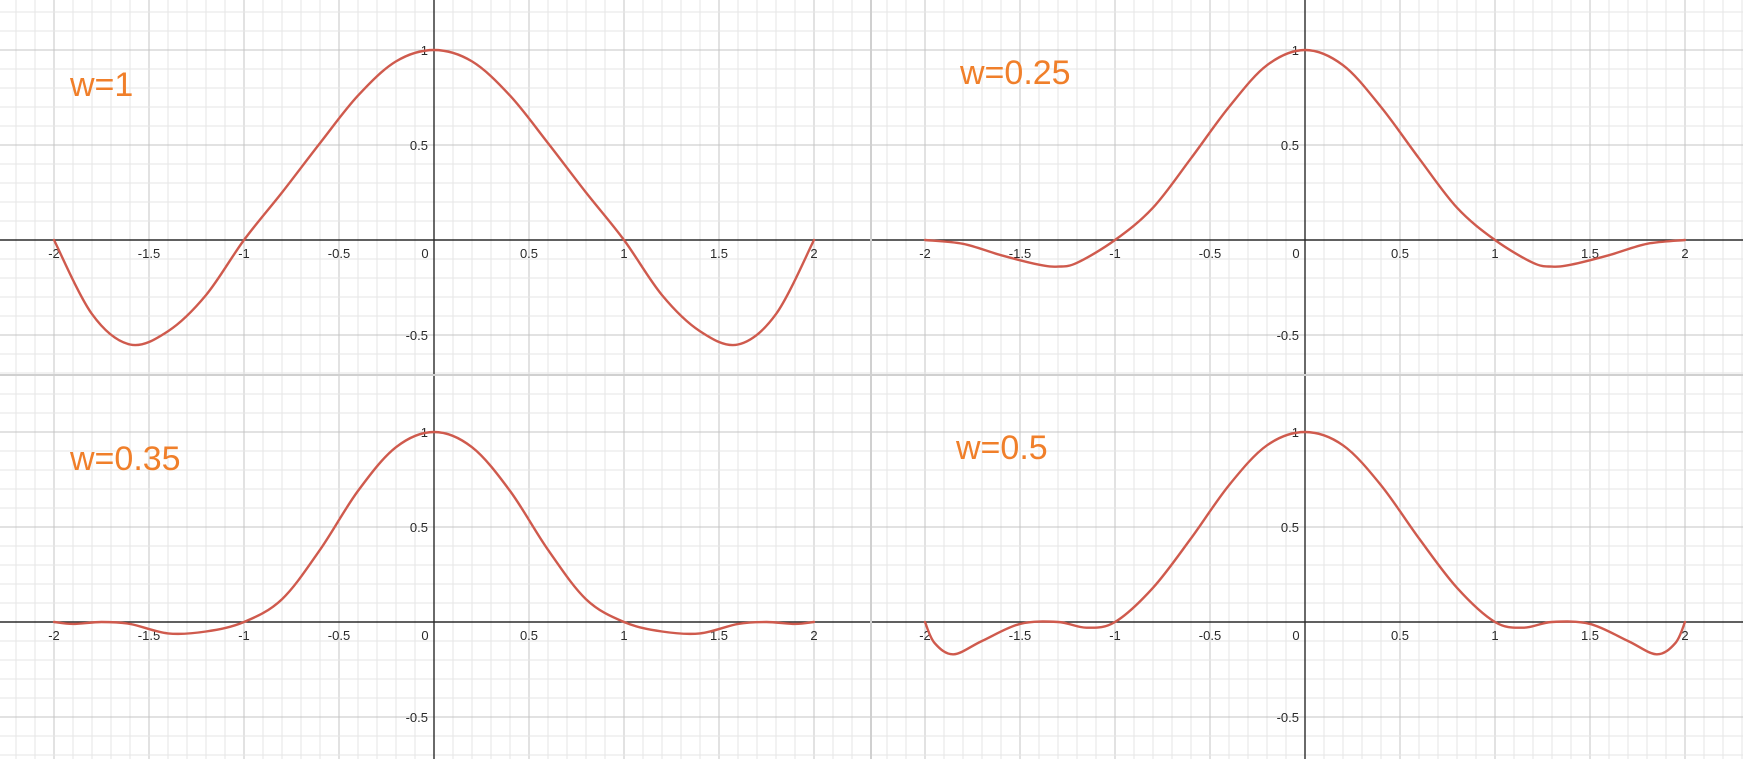 This screenshot has width=1743, height=759. I want to click on panel-annotation: w=1, so click(101, 85).